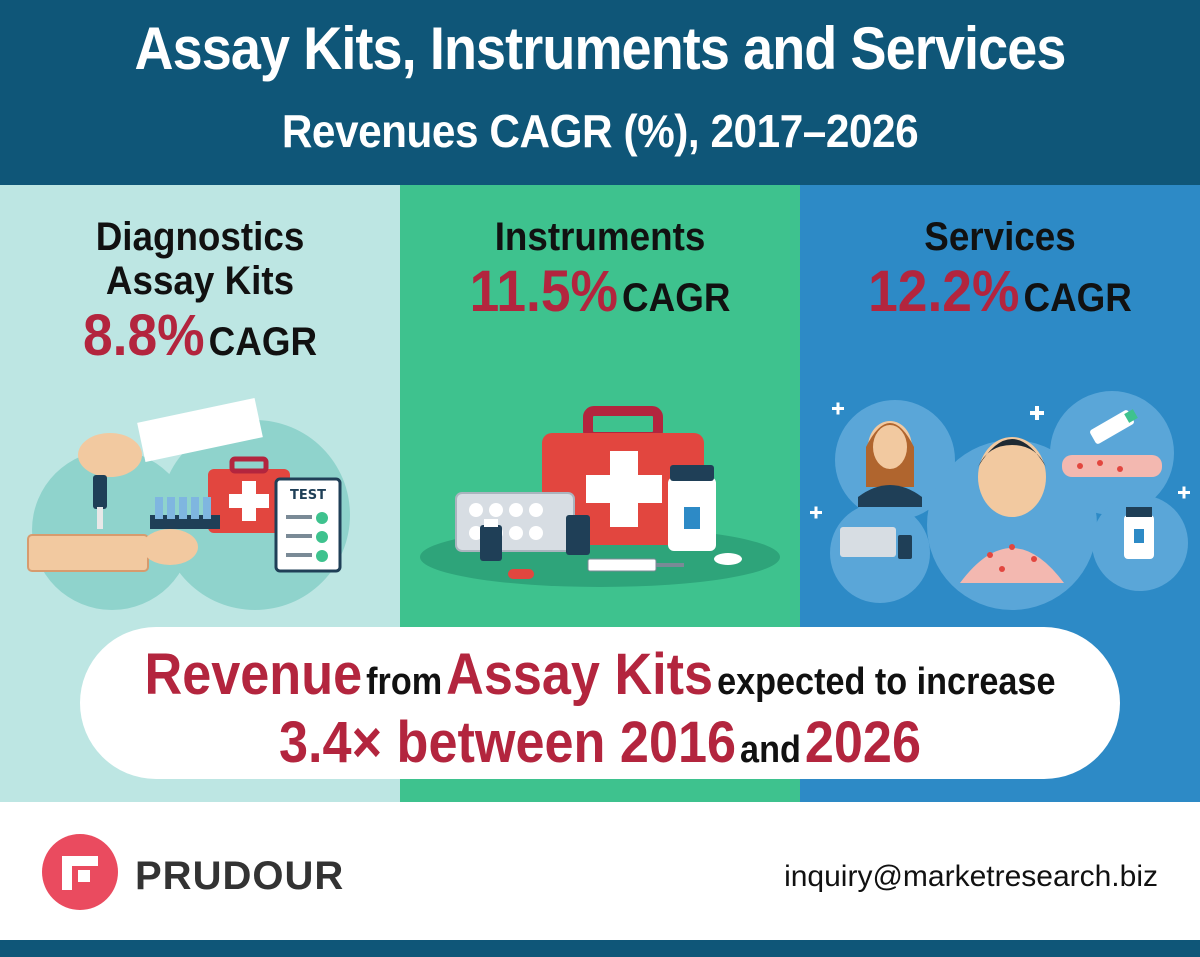 This screenshot has height=957, width=1200. Describe the element at coordinates (600, 131) in the screenshot. I see `page-subtitle: Revenues CAGR (%), 2017–2026` at that location.